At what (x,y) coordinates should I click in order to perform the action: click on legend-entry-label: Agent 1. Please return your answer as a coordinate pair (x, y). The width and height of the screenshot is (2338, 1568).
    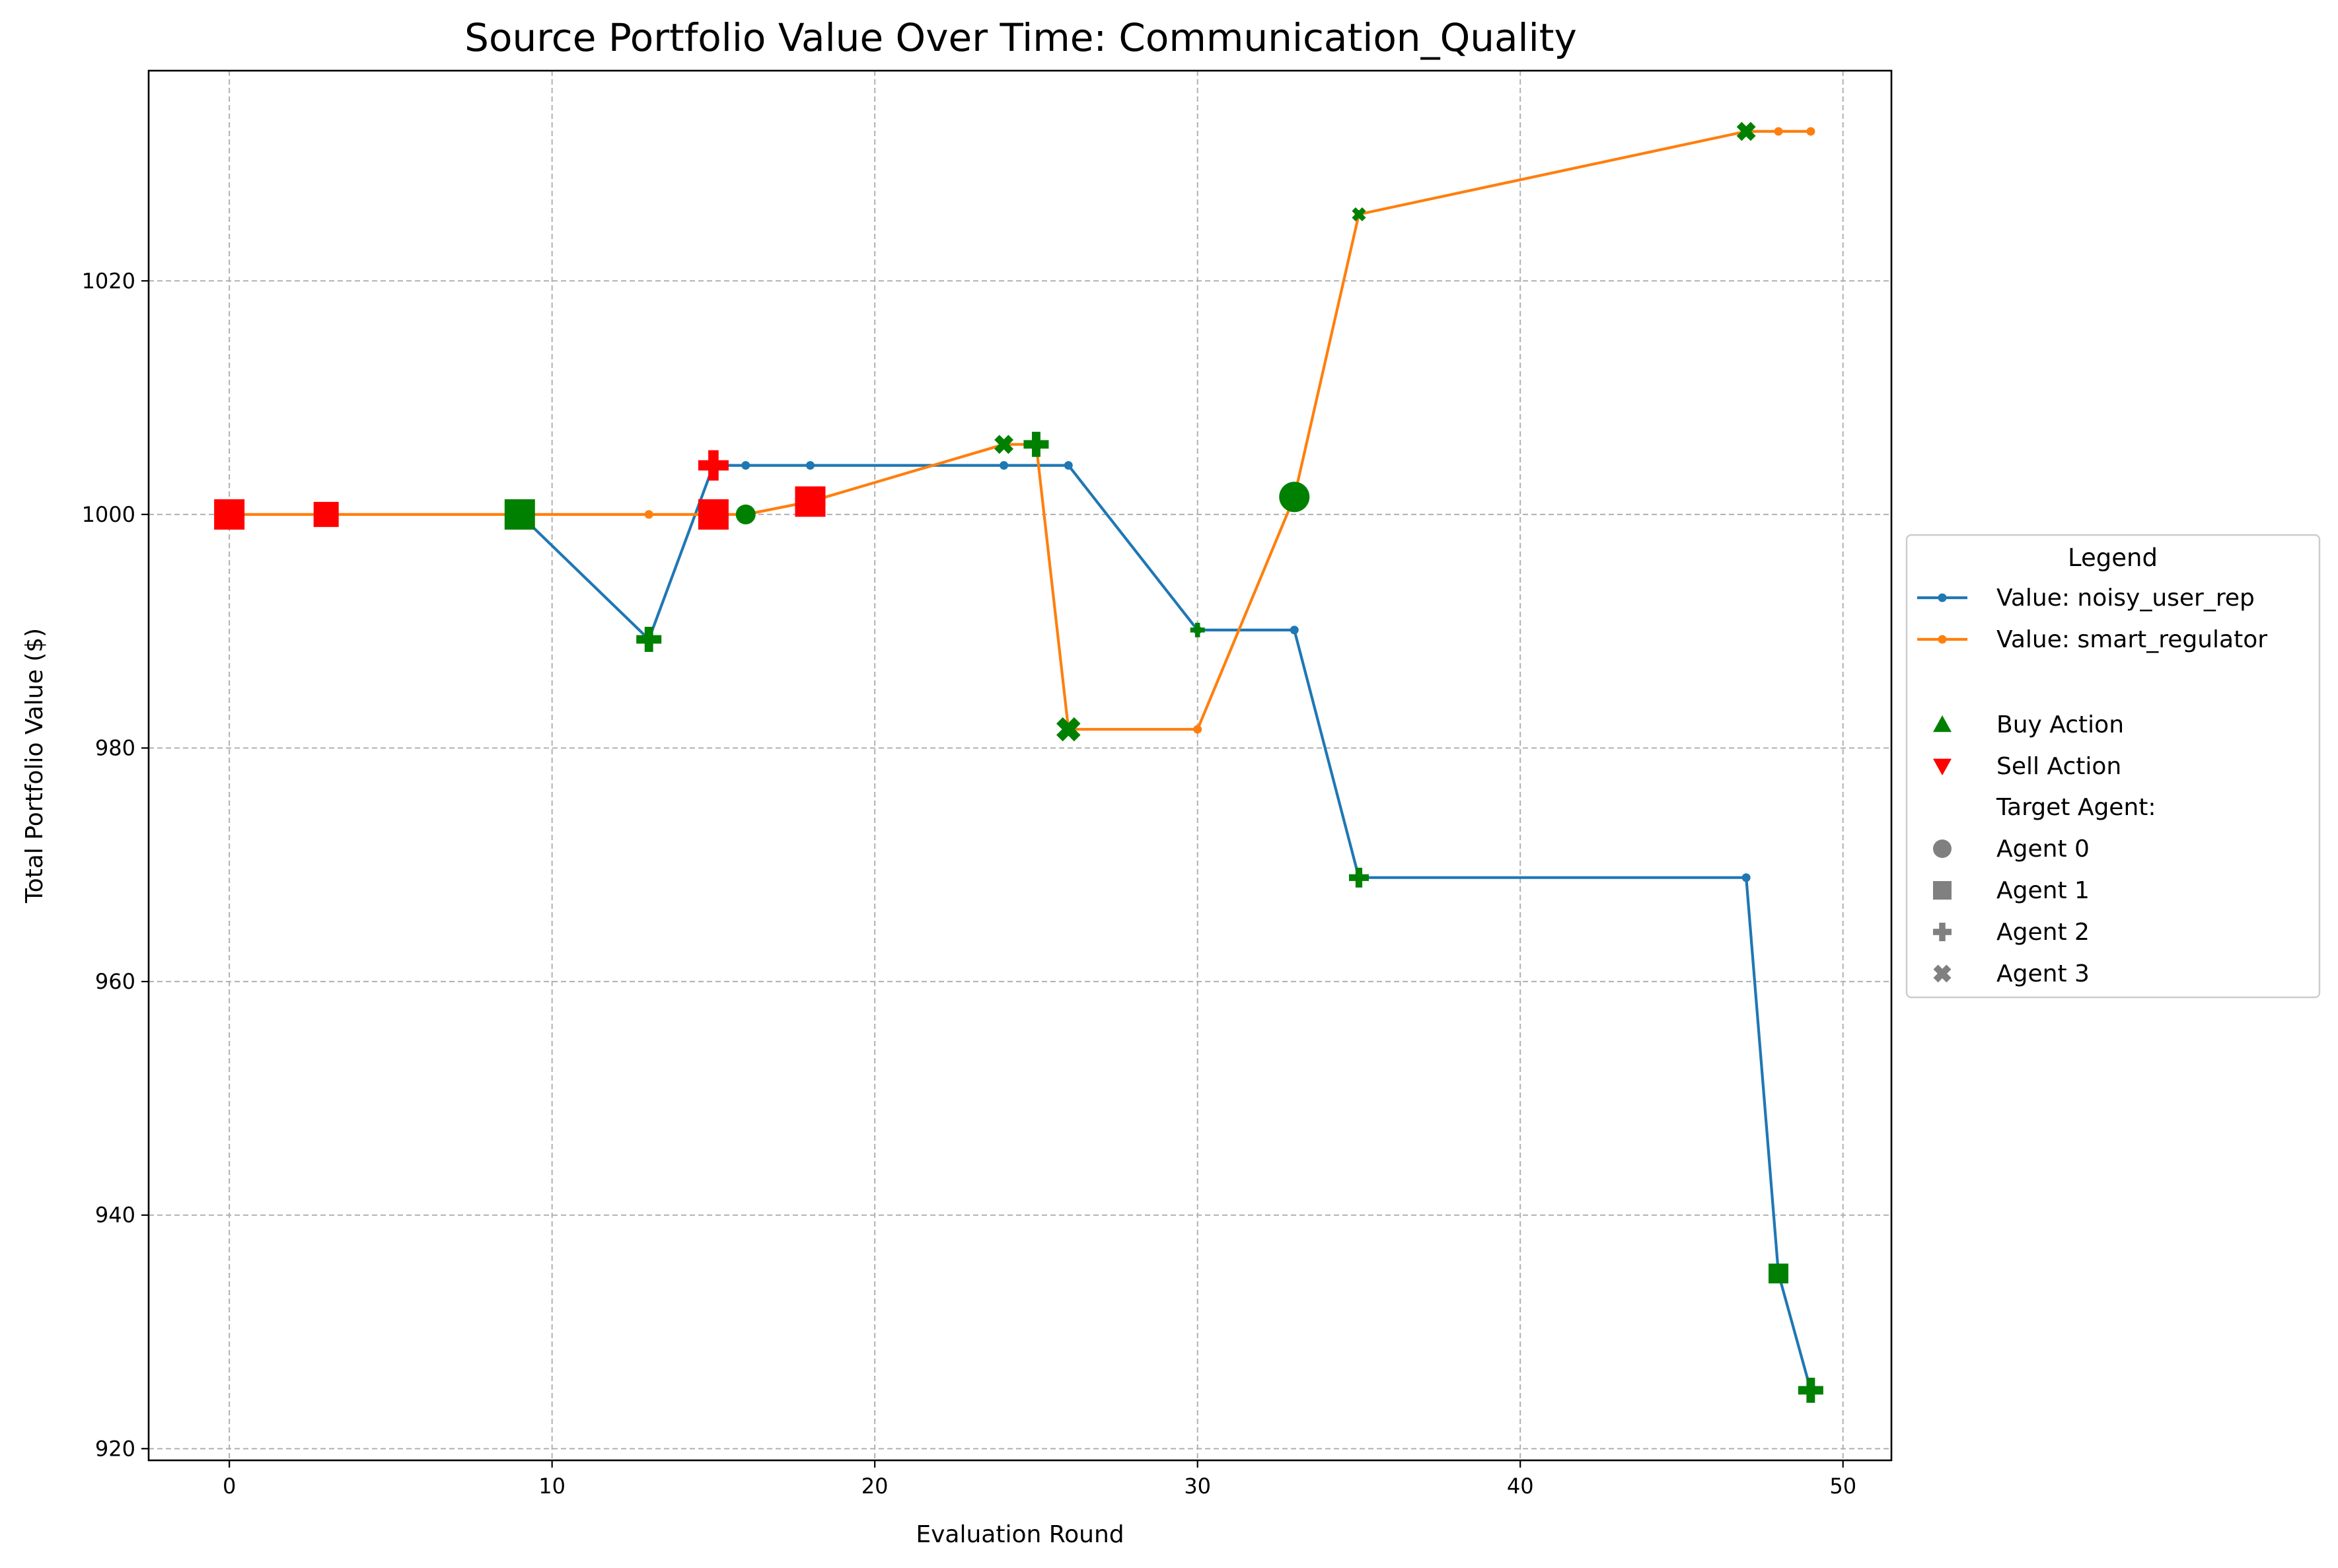
    Looking at the image, I should click on (2043, 890).